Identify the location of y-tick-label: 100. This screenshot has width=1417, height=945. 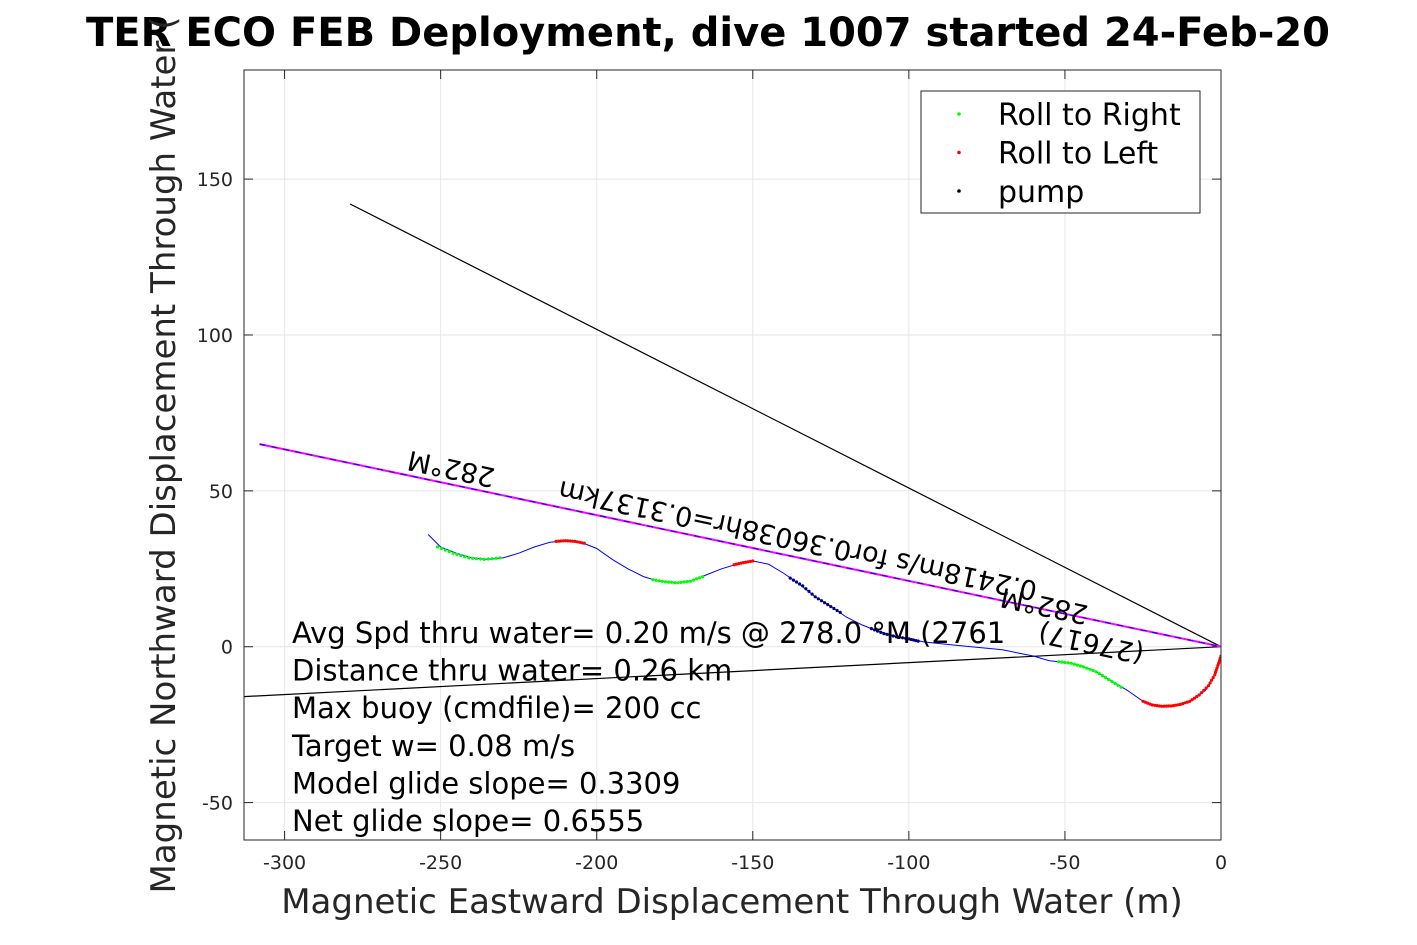
(215, 336).